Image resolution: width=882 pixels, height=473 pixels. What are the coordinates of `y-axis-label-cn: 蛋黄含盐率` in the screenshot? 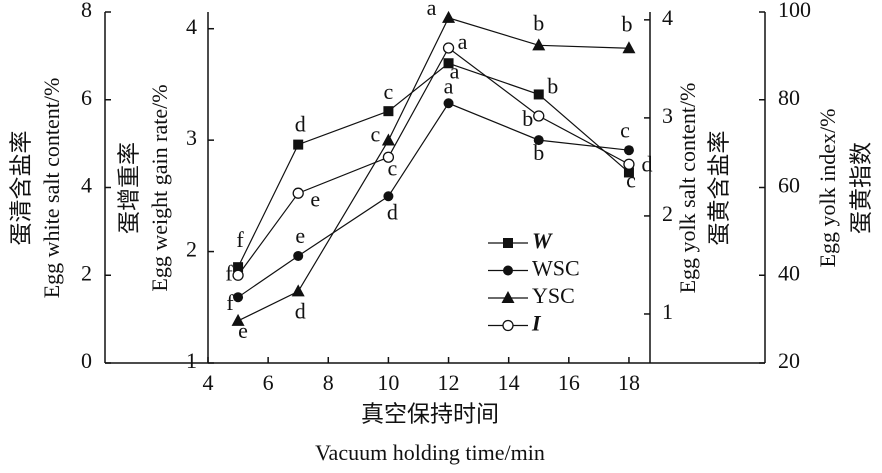 It's located at (720, 188).